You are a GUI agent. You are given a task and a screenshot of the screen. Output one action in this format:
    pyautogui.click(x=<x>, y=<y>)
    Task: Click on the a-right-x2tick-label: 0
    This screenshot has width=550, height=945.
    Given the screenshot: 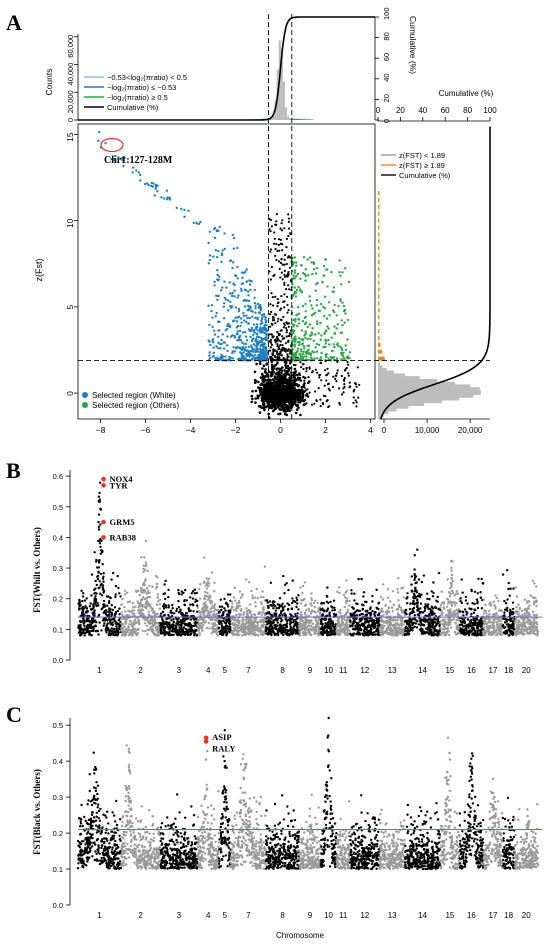 What is the action you would take?
    pyautogui.click(x=378, y=110)
    